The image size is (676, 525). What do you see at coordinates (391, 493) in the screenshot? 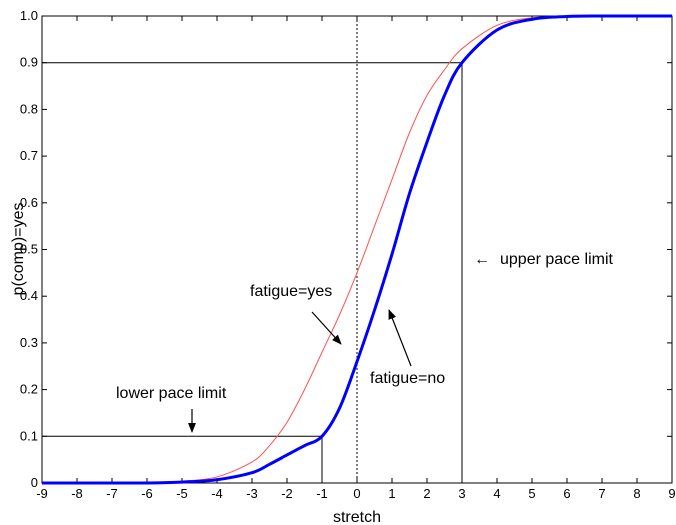
I see `x-tick-label: 1` at bounding box center [391, 493].